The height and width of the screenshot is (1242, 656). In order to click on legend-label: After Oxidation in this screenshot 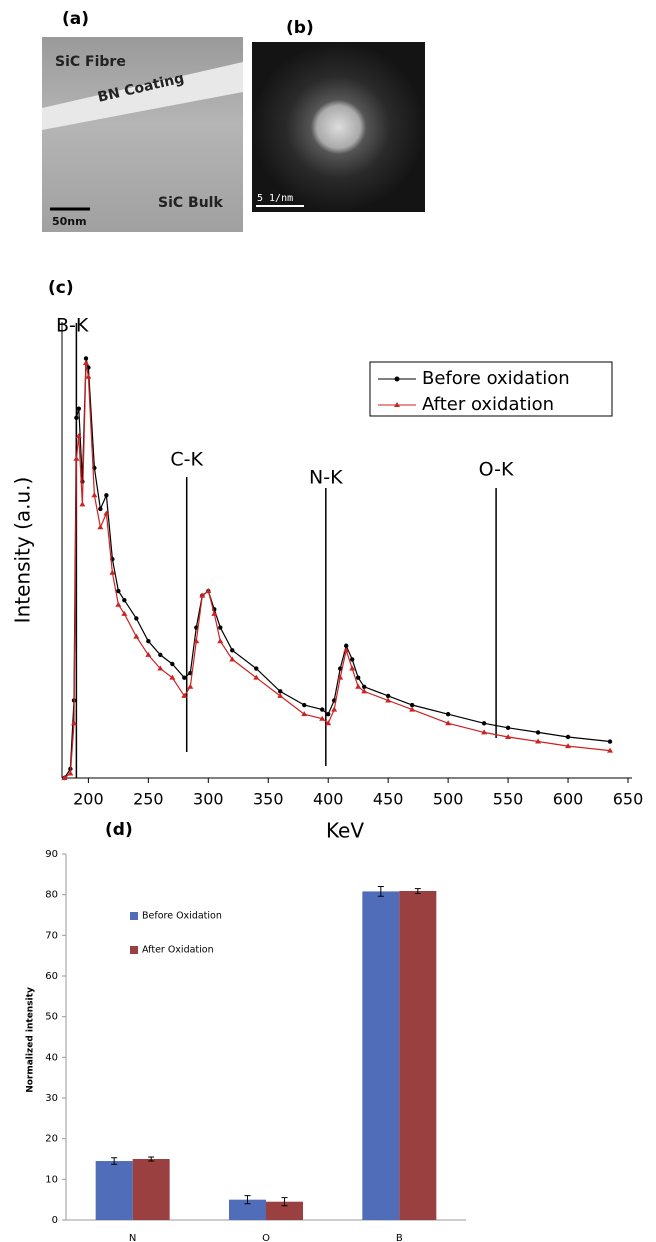, I will do `click(178, 950)`.